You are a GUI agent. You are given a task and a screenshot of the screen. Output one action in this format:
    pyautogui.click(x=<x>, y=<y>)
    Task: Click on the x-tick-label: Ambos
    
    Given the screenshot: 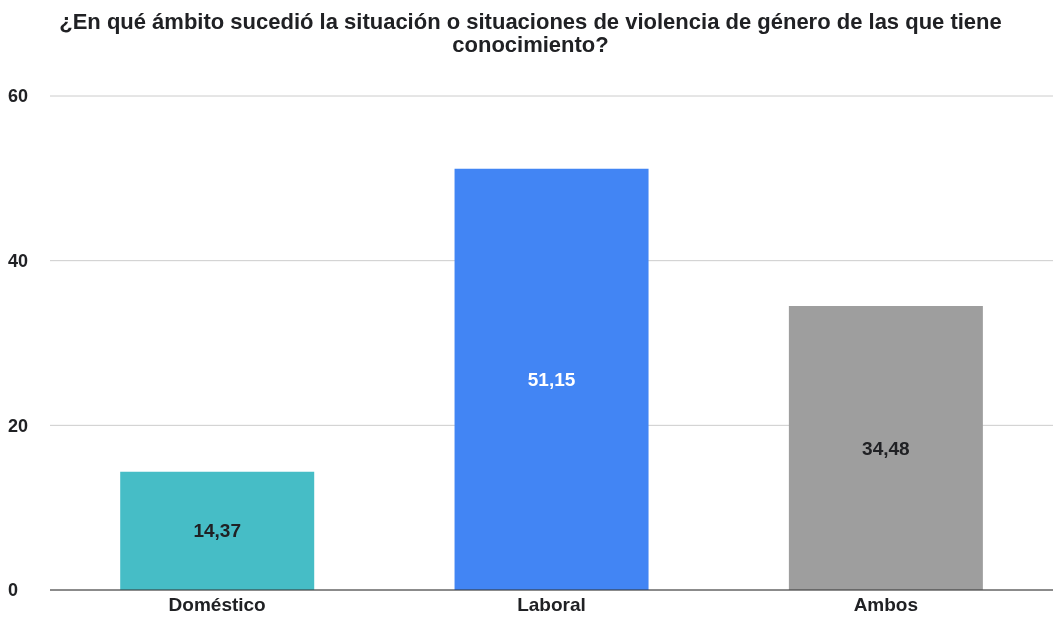 What is the action you would take?
    pyautogui.click(x=886, y=605)
    